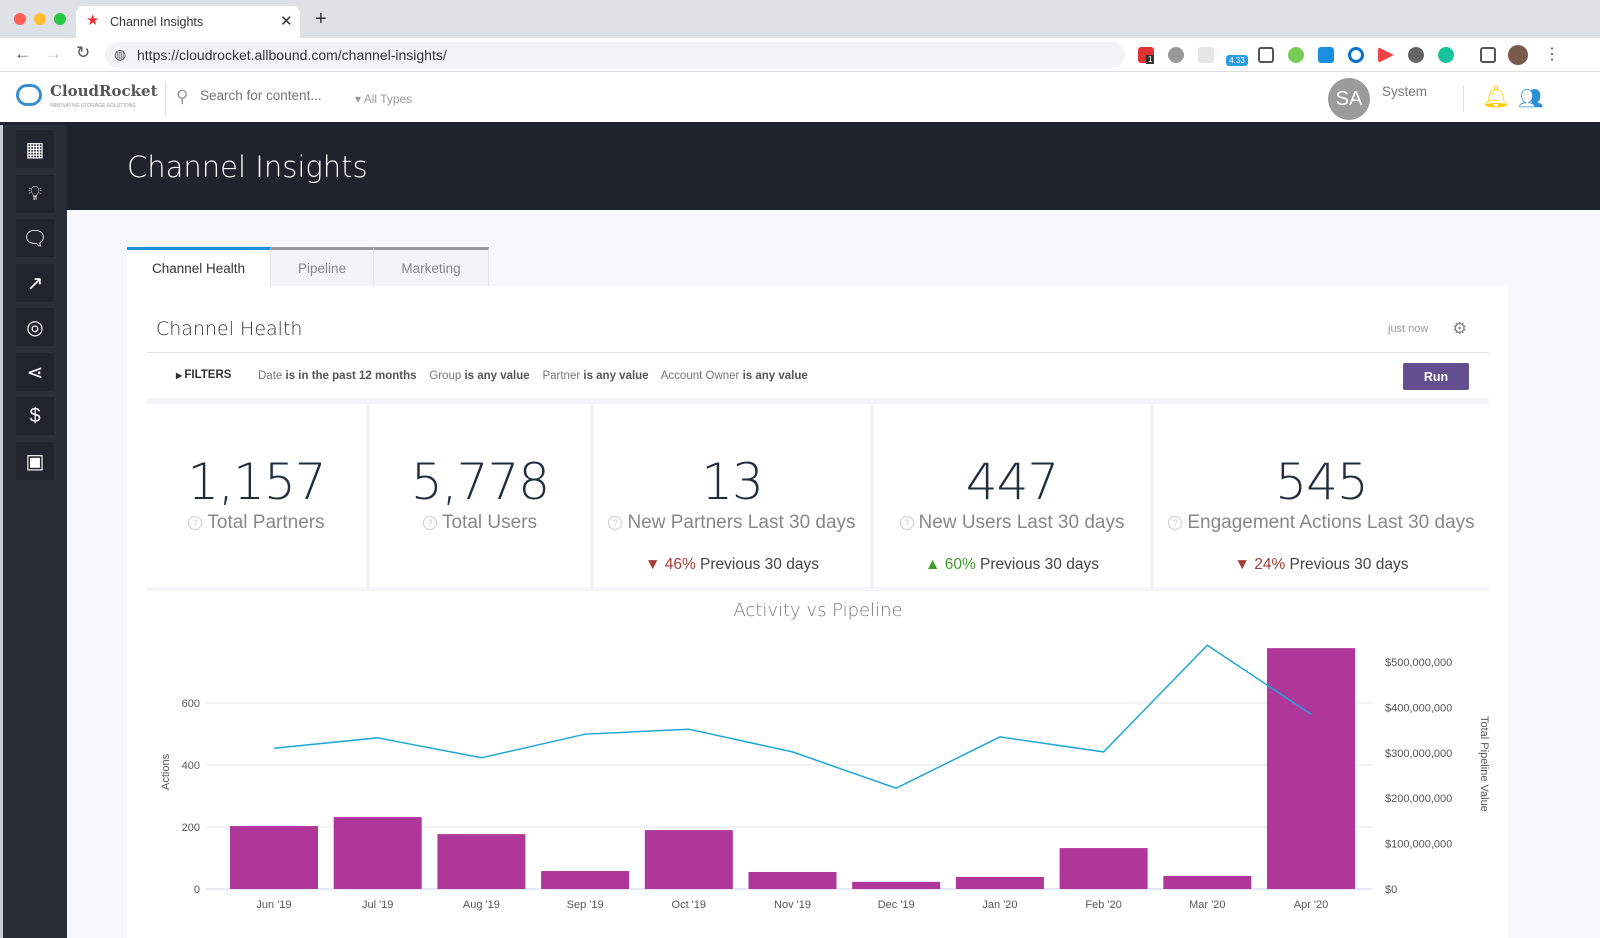  Describe the element at coordinates (800, 19) in the screenshot. I see `browser-tab-bar: ★ Channel Insights ✕ +` at that location.